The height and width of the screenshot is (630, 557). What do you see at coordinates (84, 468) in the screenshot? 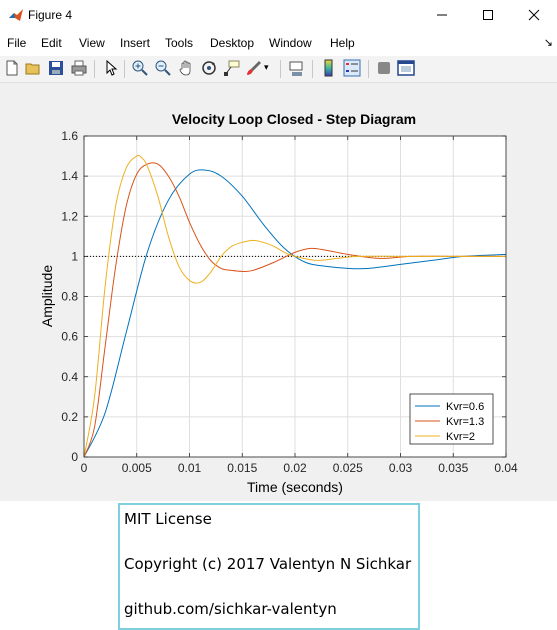
I see `x-tick-label: 0` at bounding box center [84, 468].